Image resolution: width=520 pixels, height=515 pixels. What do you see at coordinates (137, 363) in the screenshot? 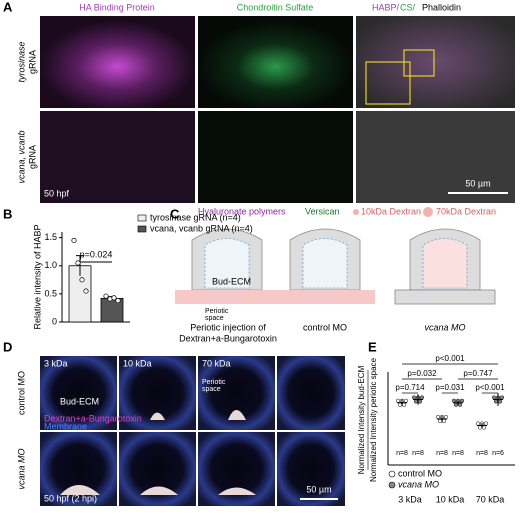
I see `column-header: 10 kDa` at bounding box center [137, 363].